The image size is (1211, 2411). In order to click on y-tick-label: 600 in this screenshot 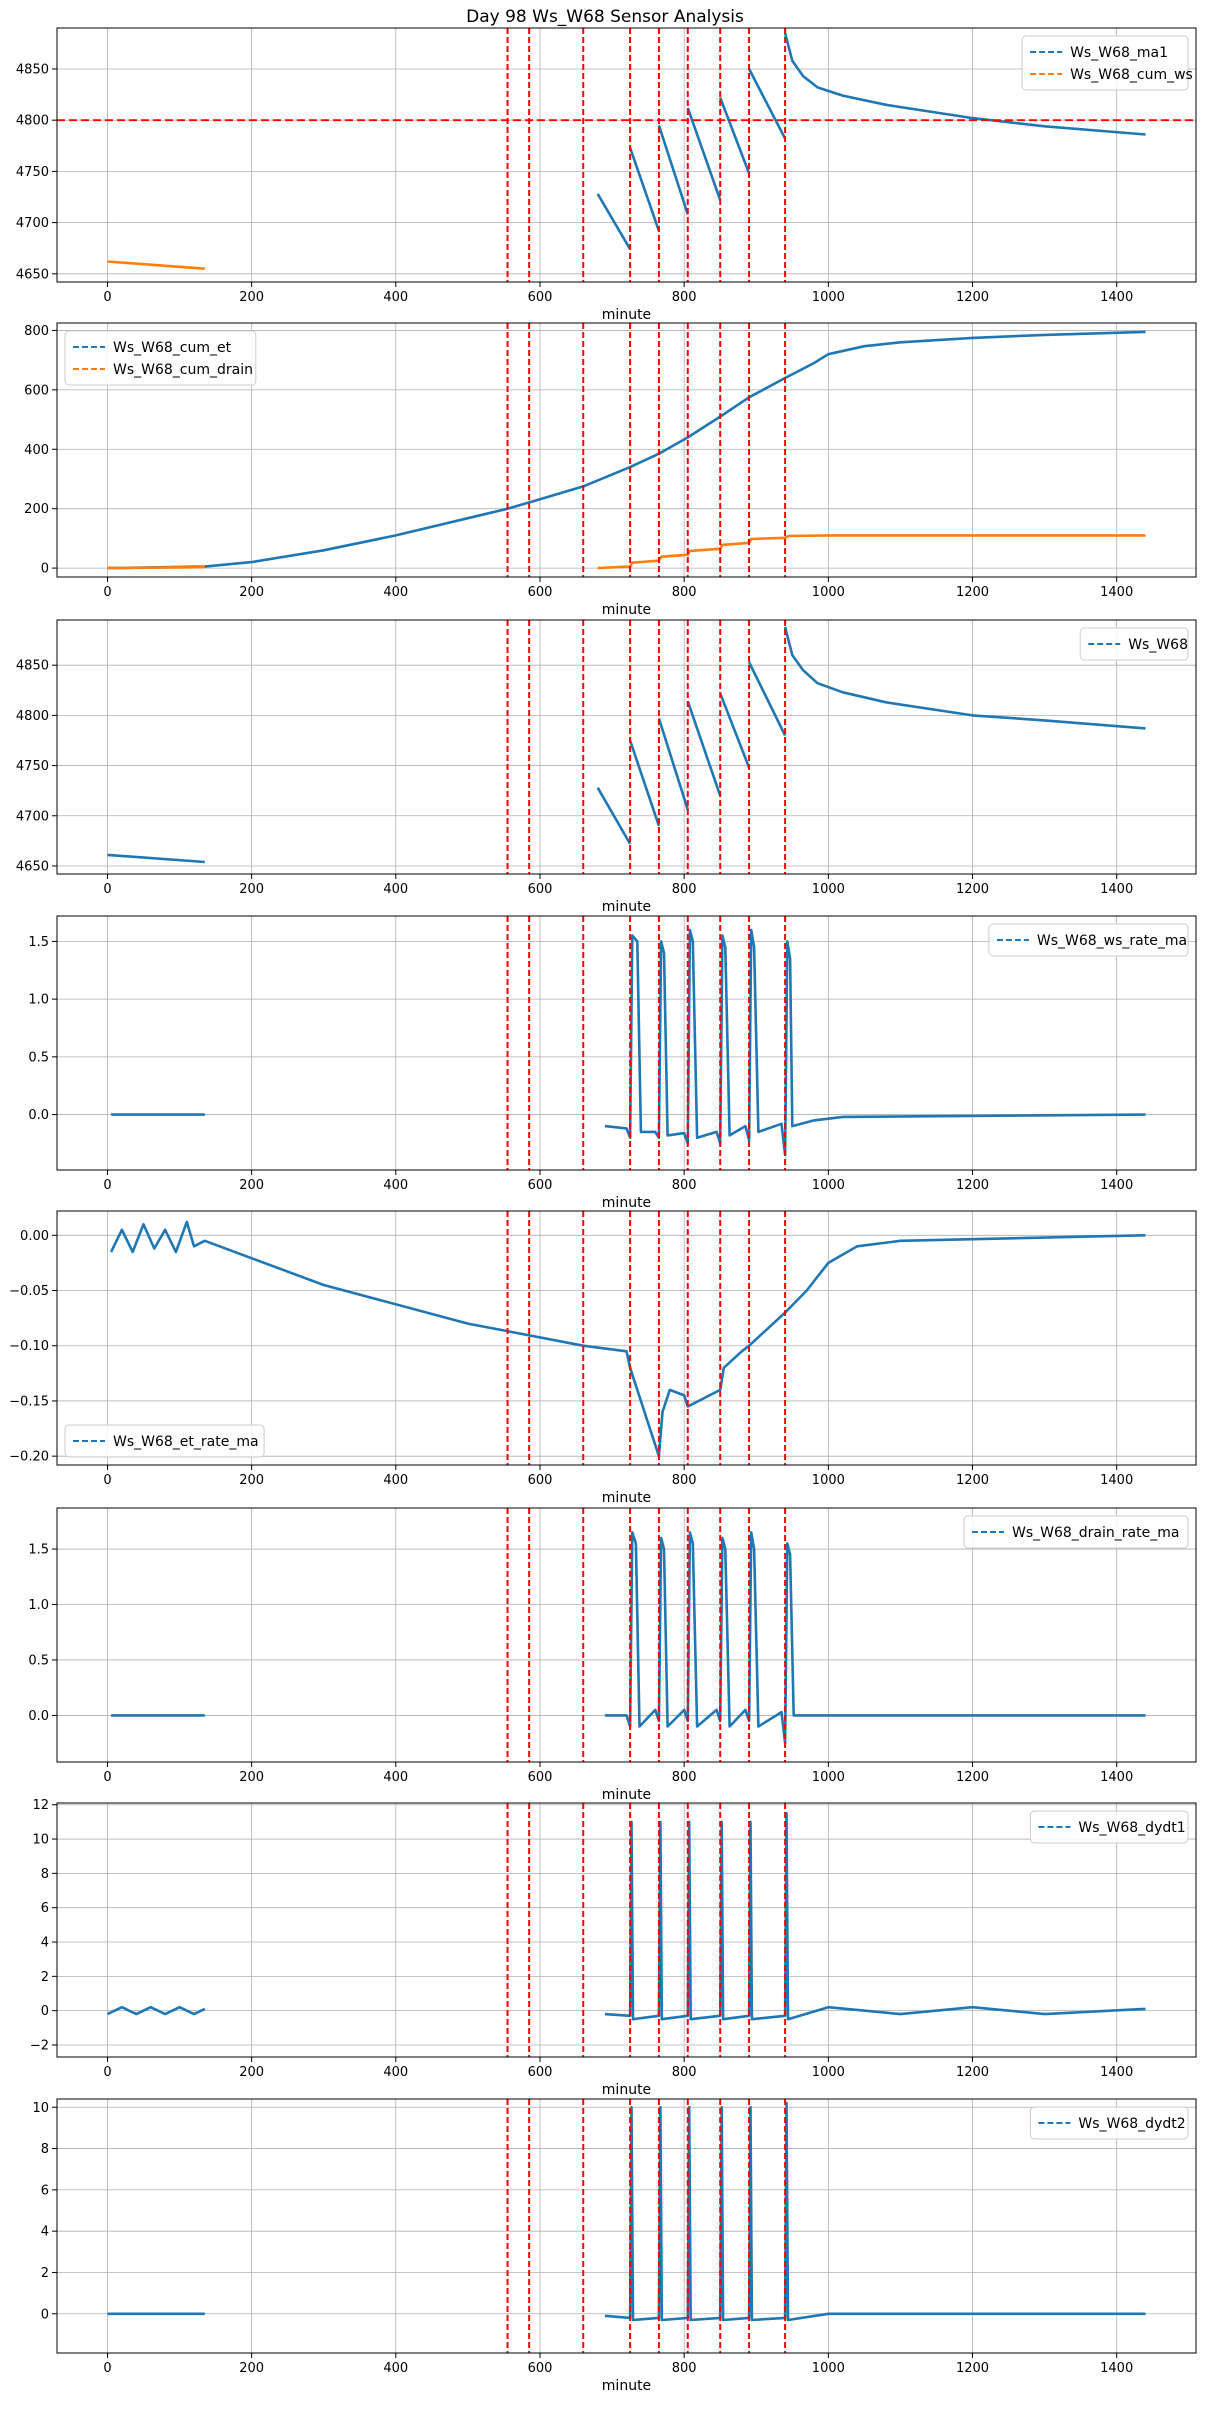, I will do `click(36, 390)`.